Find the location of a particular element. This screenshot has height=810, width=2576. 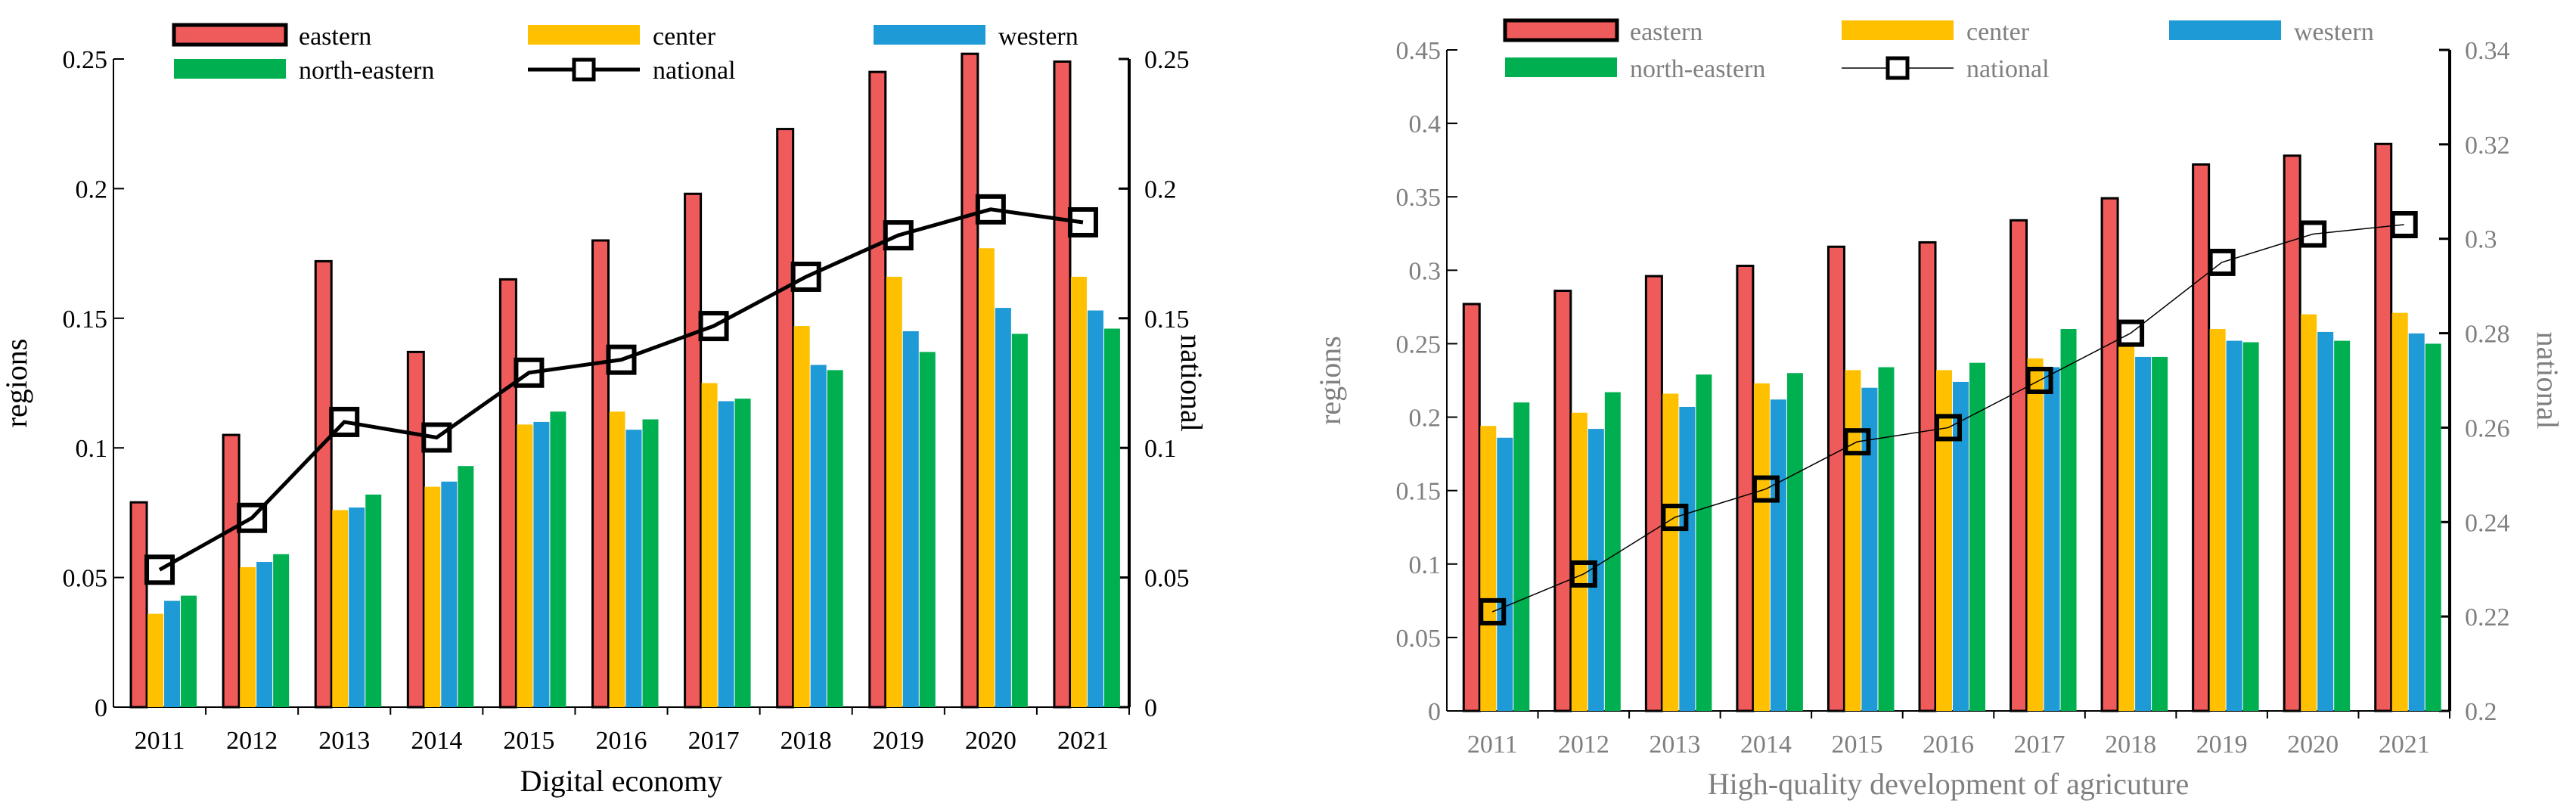

legend-swatch-eastern is located at coordinates (230, 35).